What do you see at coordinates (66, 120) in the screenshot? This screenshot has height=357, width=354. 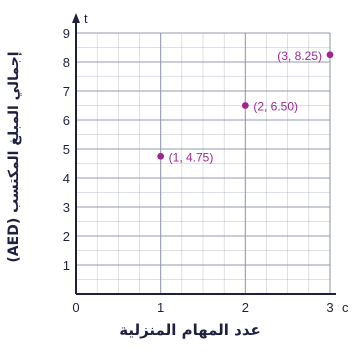 I see `y-tick-label: 6` at bounding box center [66, 120].